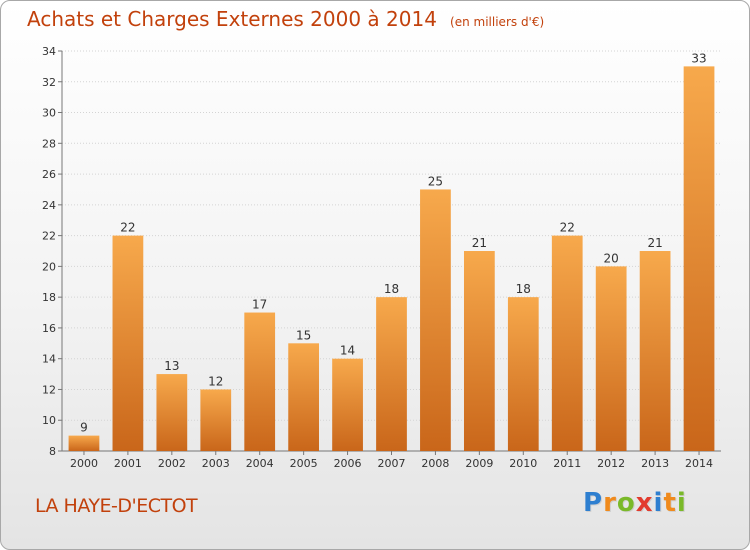  Describe the element at coordinates (435, 181) in the screenshot. I see `data-label: 25` at that location.